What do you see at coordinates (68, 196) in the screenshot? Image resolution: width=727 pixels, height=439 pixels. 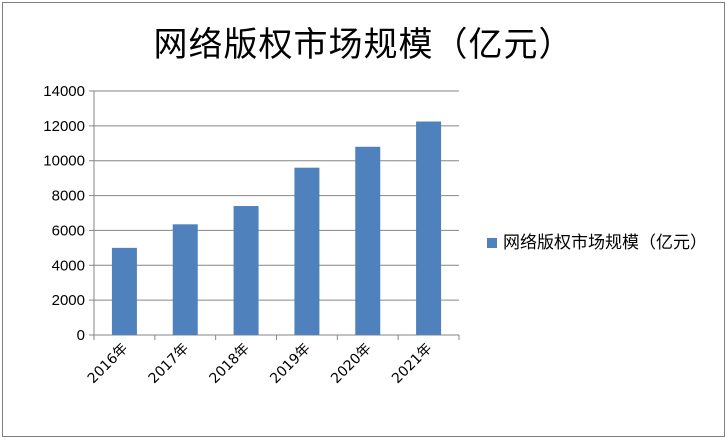 I see `y-tick-label: 8000` at bounding box center [68, 196].